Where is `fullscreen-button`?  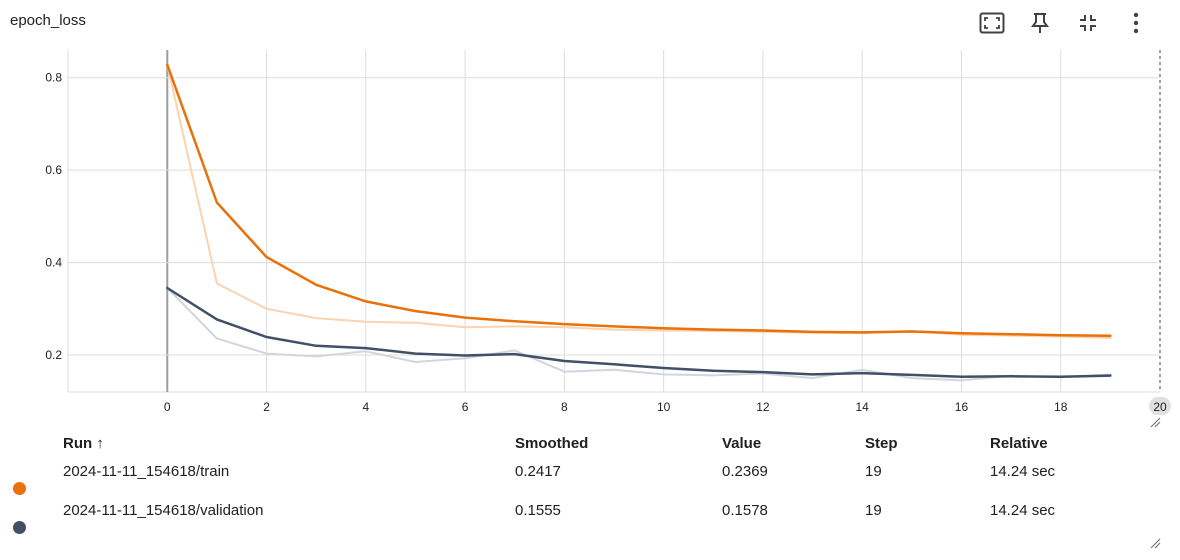
fullscreen-button is located at coordinates (992, 23).